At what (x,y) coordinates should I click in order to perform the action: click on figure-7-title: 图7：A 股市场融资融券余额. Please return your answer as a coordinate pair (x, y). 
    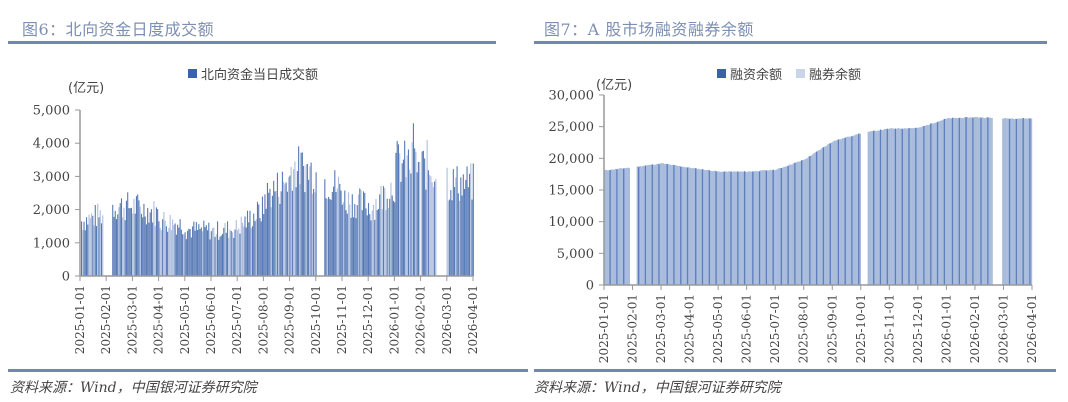
    Looking at the image, I should click on (649, 29).